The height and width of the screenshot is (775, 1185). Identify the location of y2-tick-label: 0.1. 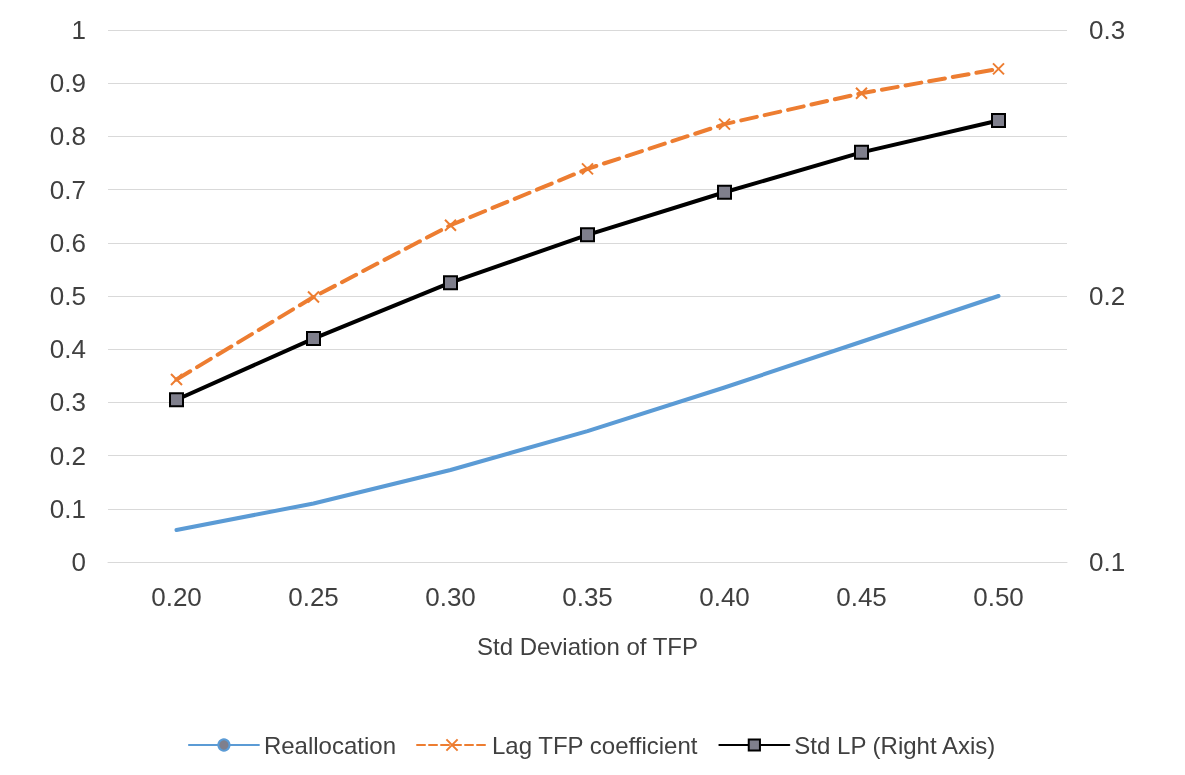
(1107, 562).